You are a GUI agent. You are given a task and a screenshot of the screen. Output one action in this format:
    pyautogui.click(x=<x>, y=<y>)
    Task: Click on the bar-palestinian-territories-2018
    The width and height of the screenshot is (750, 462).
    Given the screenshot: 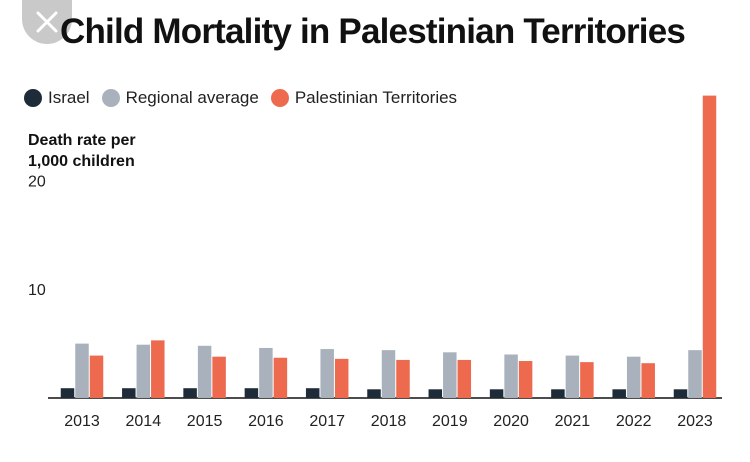 What is the action you would take?
    pyautogui.click(x=403, y=378)
    